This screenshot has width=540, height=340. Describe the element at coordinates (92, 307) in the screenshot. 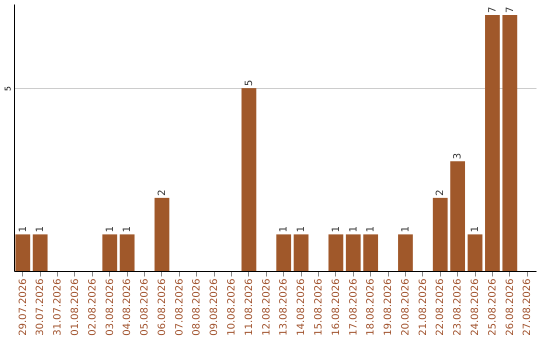

I see `x-tick-label: 02.08.2026` at that location.